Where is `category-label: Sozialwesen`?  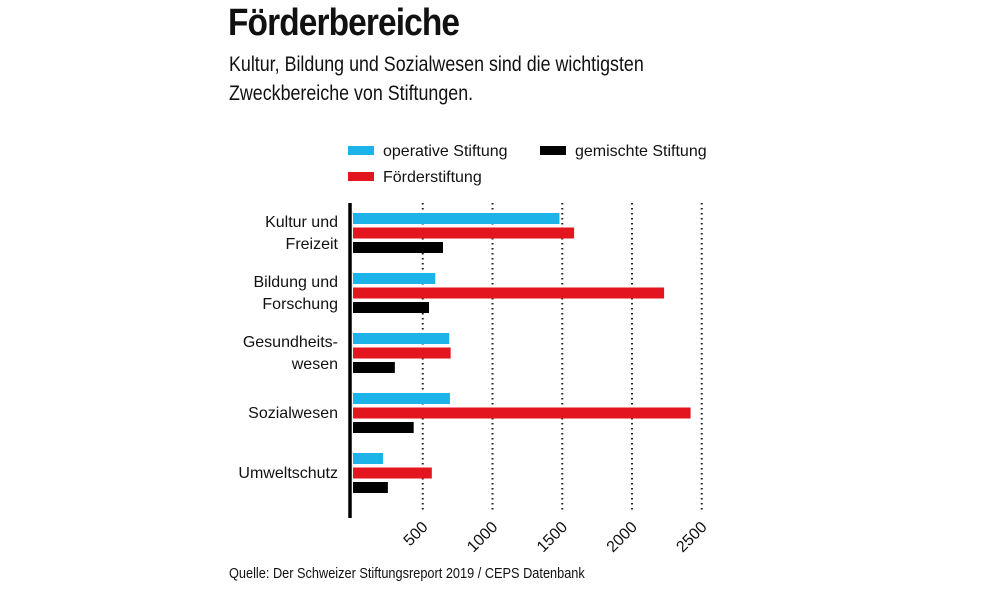 category-label: Sozialwesen is located at coordinates (293, 413).